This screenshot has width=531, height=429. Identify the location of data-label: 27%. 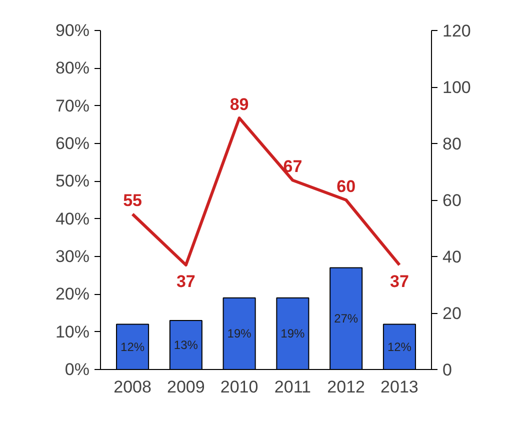
(346, 319).